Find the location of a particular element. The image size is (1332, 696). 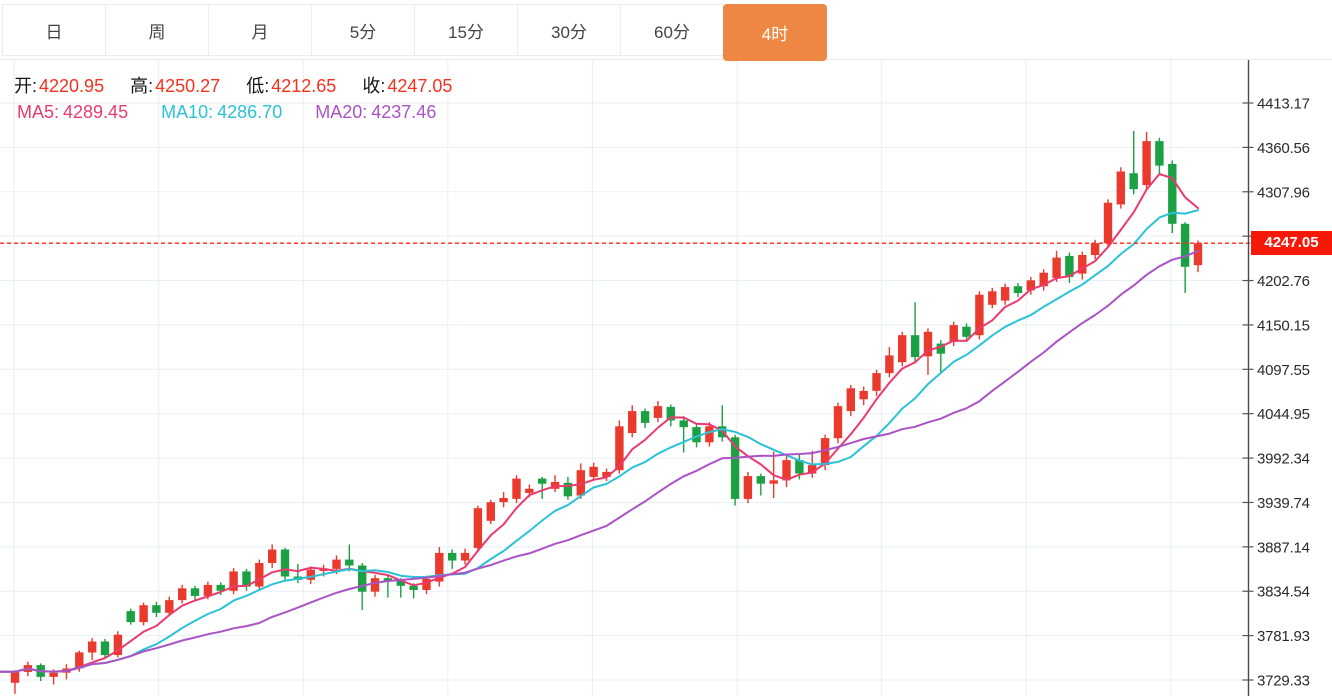

y-axis-label: 3781.93 is located at coordinates (1283, 636).